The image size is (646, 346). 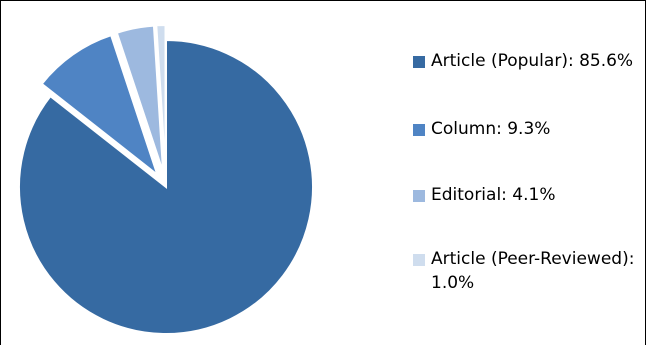 I want to click on legend-label: Article (Peer-Reviewed): 1.0%, so click(x=533, y=271).